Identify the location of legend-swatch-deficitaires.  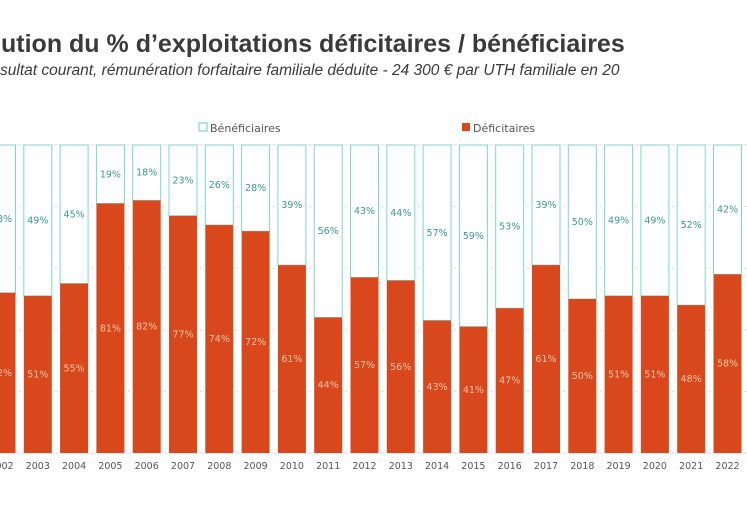
(466, 127).